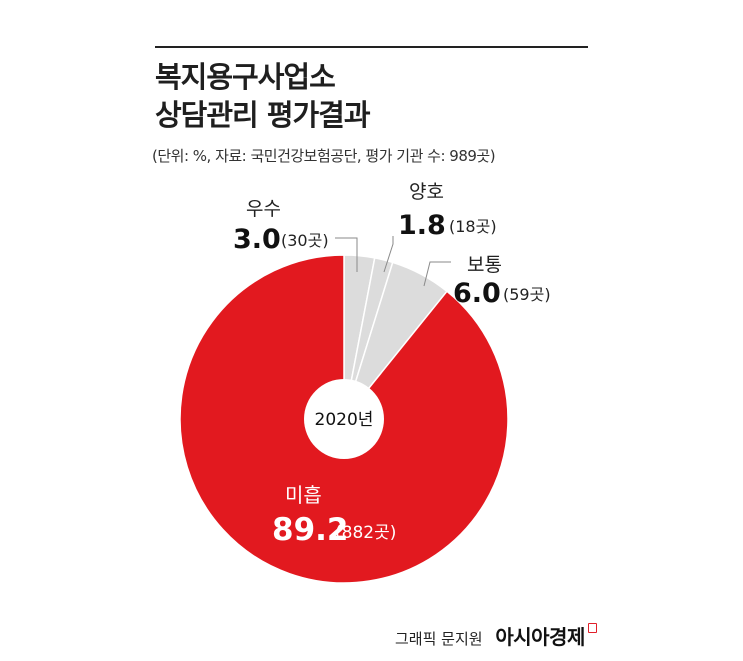 This screenshot has width=743, height=661. Describe the element at coordinates (365, 533) in the screenshot. I see `slice-label-count-poor: (882곳)` at that location.